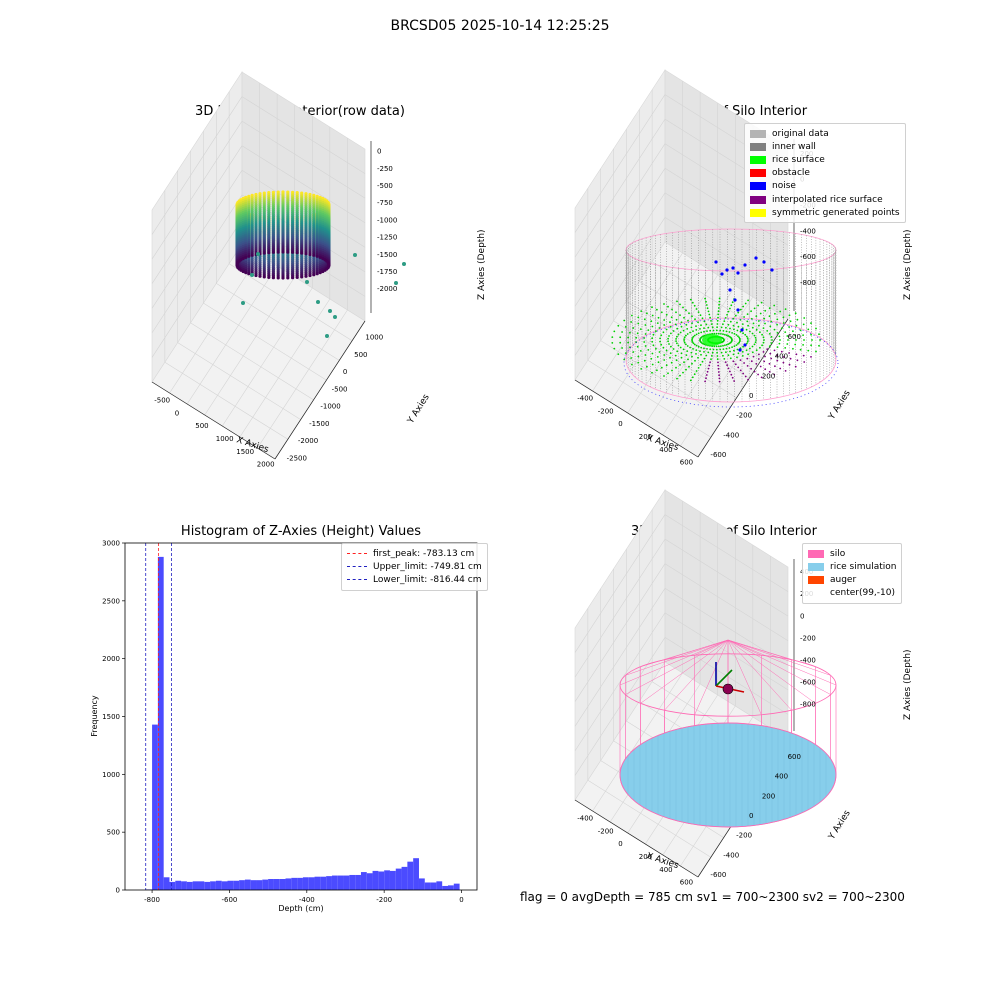  I want to click on sim-y-tick-label: -400, so click(731, 855).